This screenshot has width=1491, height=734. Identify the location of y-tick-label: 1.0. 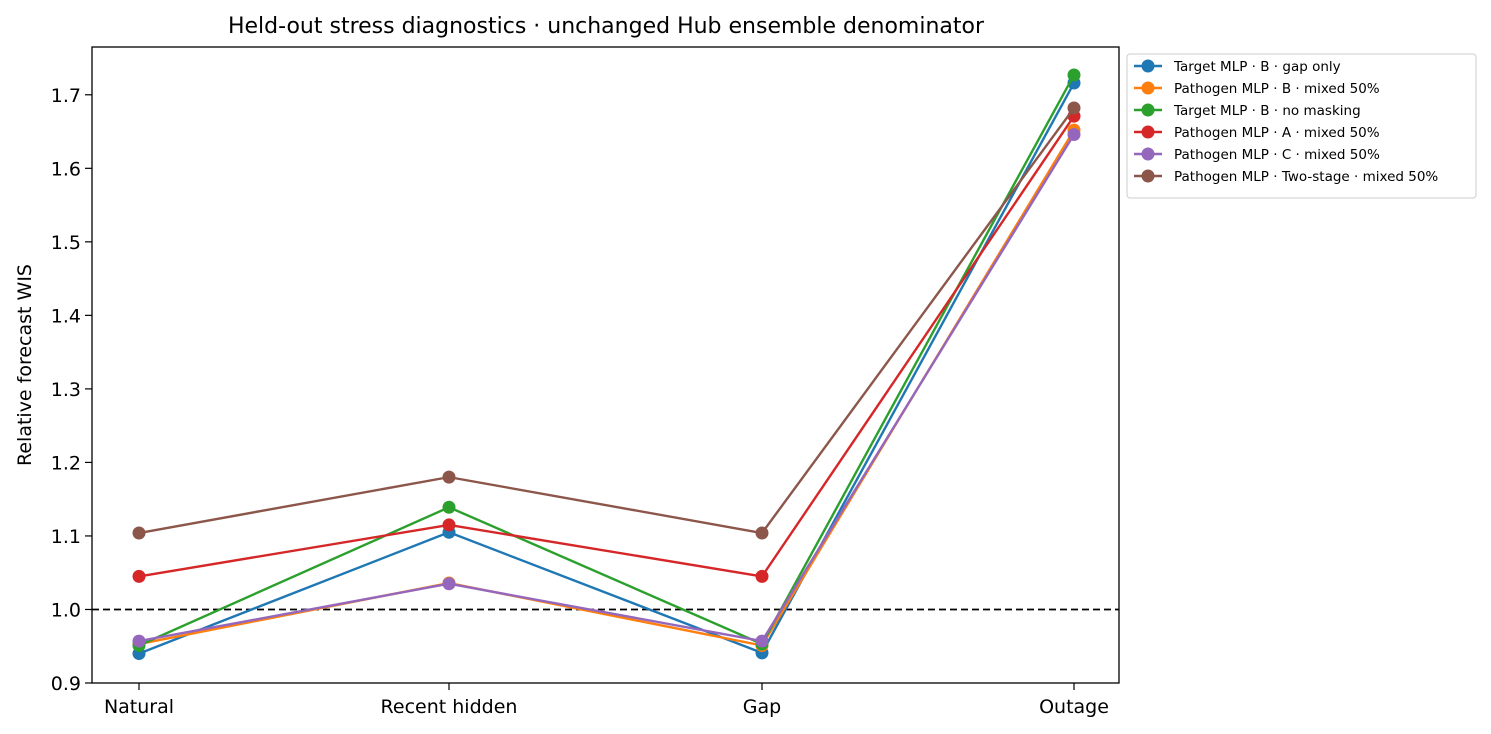
(66, 610).